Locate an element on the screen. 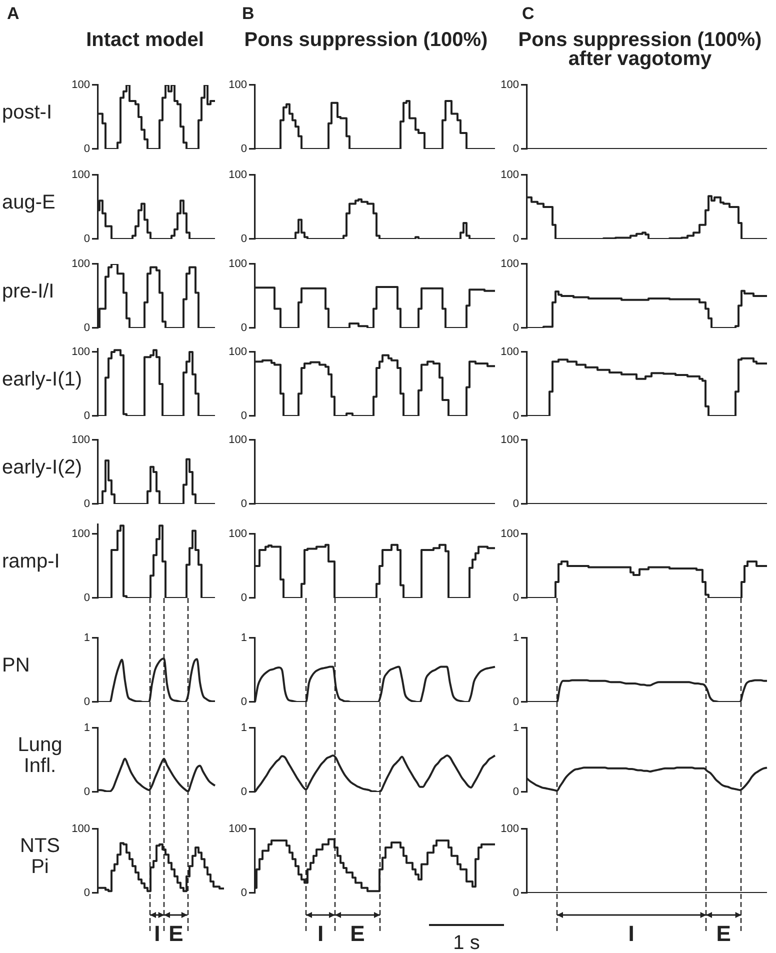 The height and width of the screenshot is (953, 776). y-axis-title: PN is located at coordinates (16, 665).